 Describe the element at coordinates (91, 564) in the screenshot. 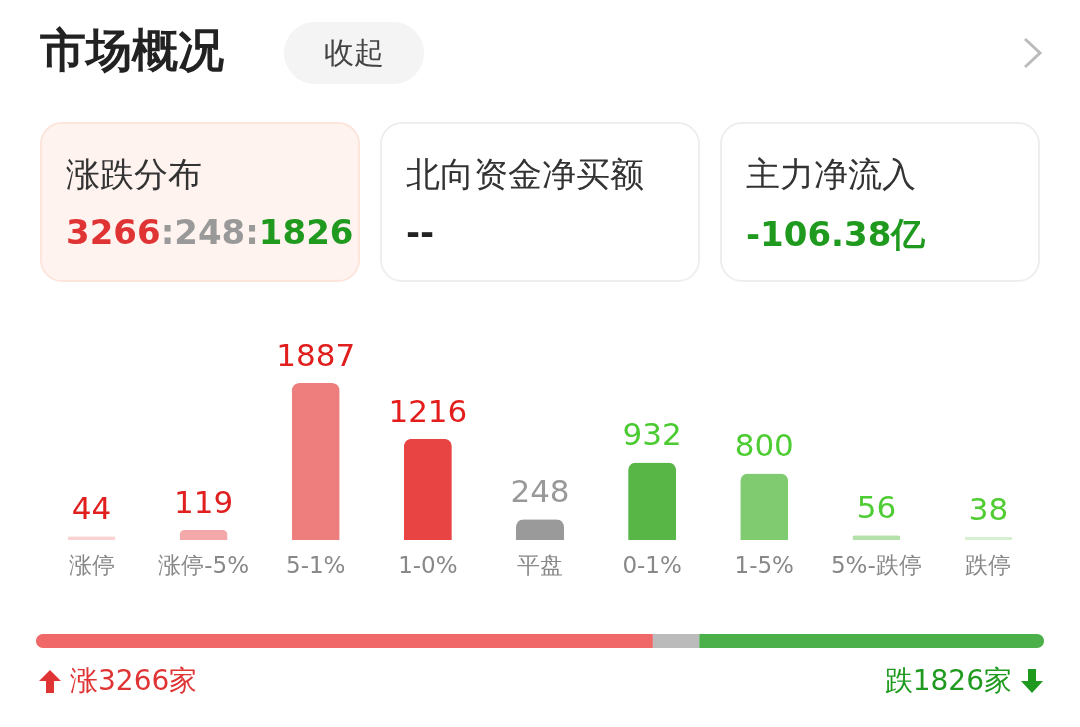

I see `x-tick-label: 涨停` at that location.